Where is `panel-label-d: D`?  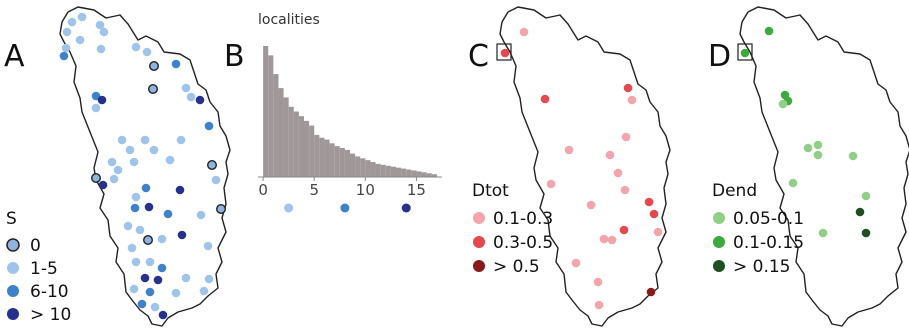
panel-label-d: D is located at coordinates (719, 56).